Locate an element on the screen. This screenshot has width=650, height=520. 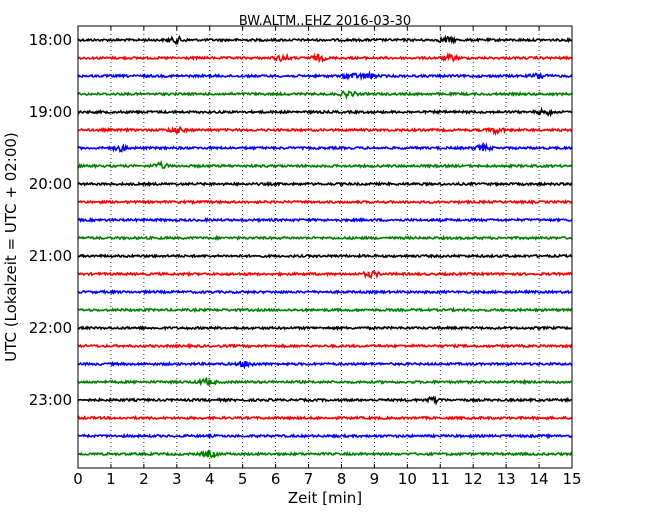
x-tick-label: 0 is located at coordinates (78, 479).